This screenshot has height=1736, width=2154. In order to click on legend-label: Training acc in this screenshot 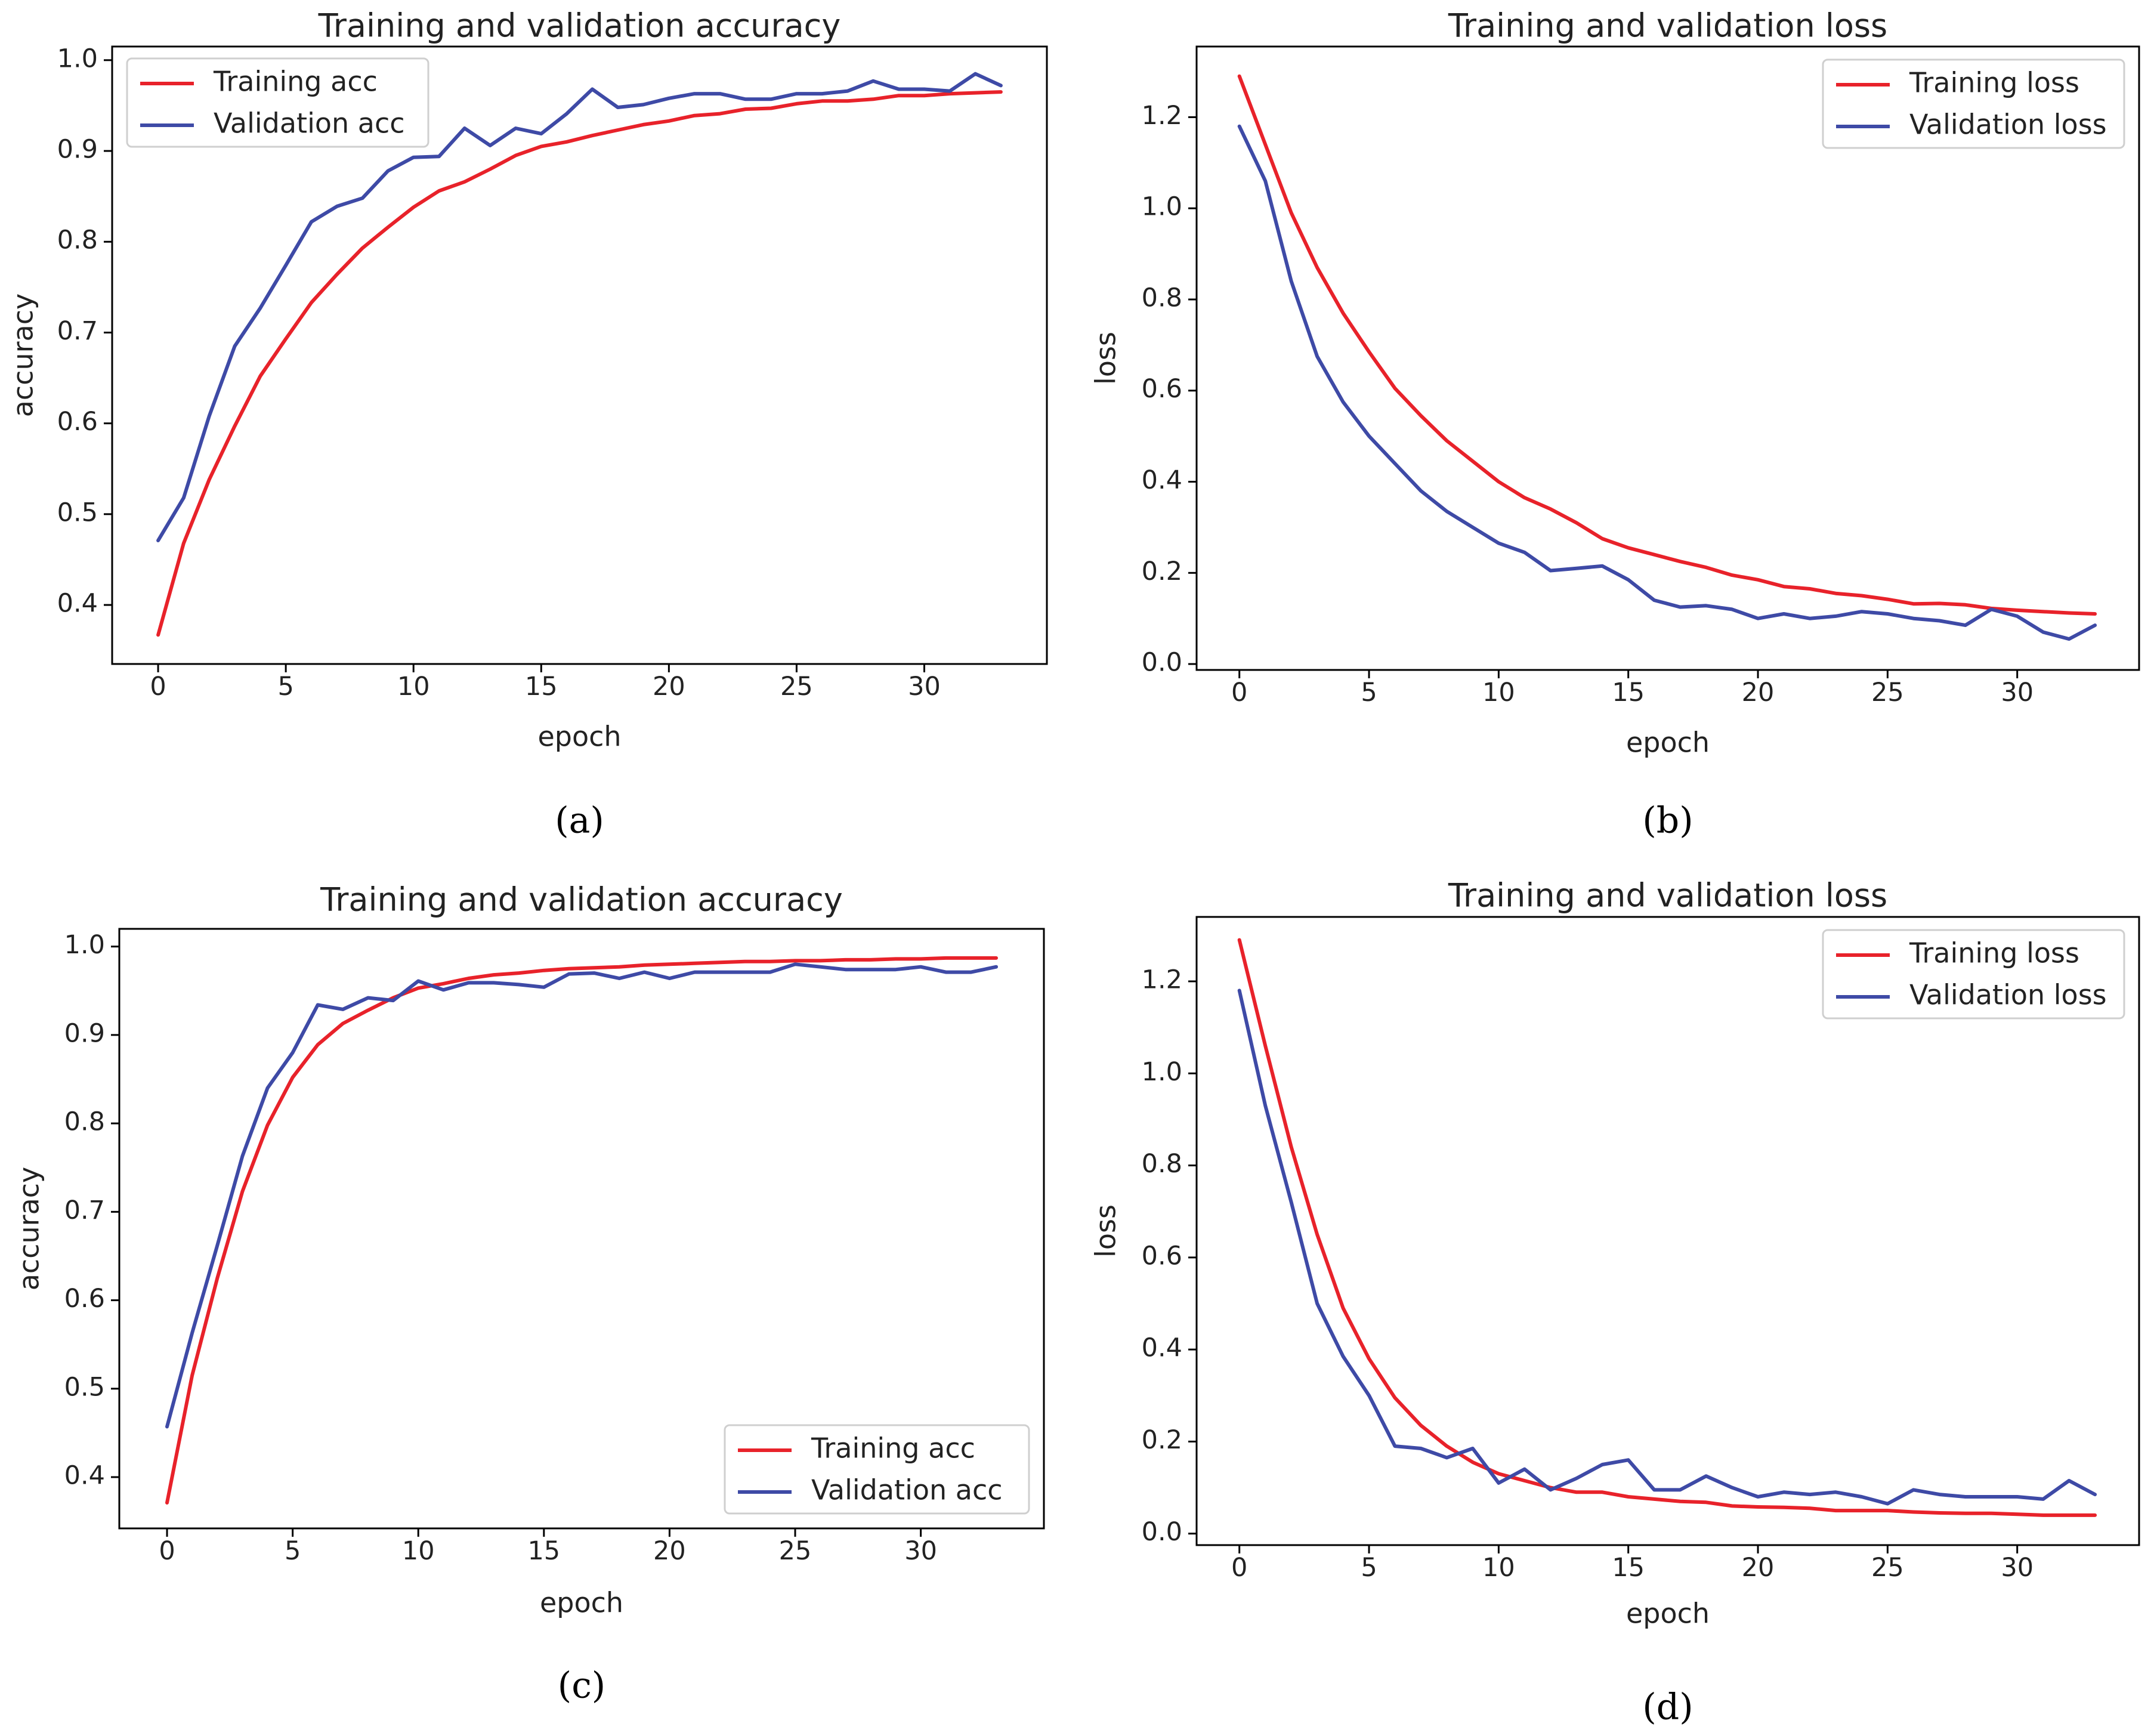, I will do `click(893, 1448)`.